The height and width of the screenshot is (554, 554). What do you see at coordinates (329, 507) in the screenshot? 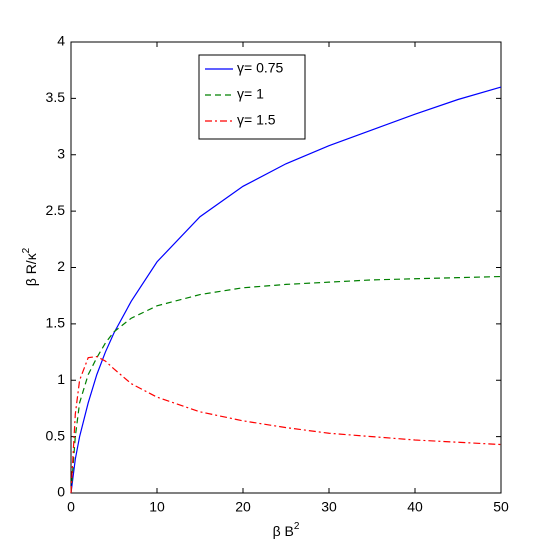
I see `x-tick-label: 30` at bounding box center [329, 507].